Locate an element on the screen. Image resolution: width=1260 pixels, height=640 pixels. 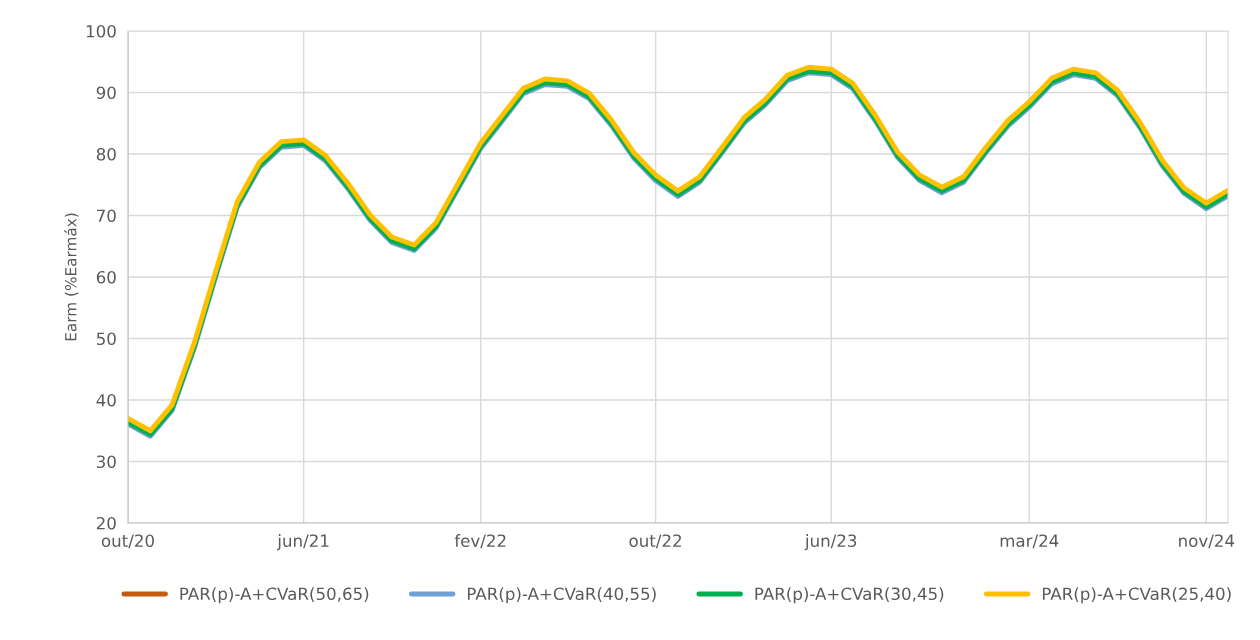
y-tick-label: 90 is located at coordinates (106, 93).